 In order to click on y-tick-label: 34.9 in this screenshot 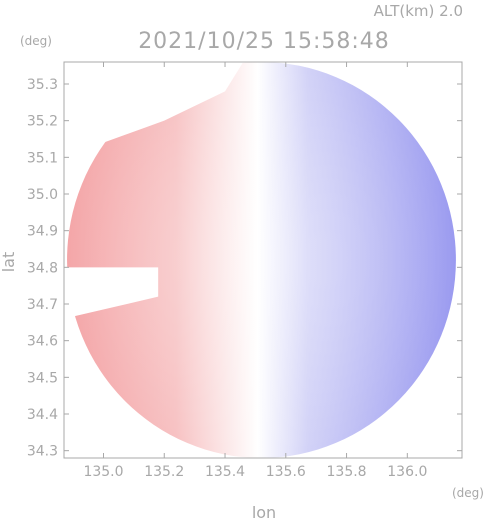, I will do `click(42, 232)`.